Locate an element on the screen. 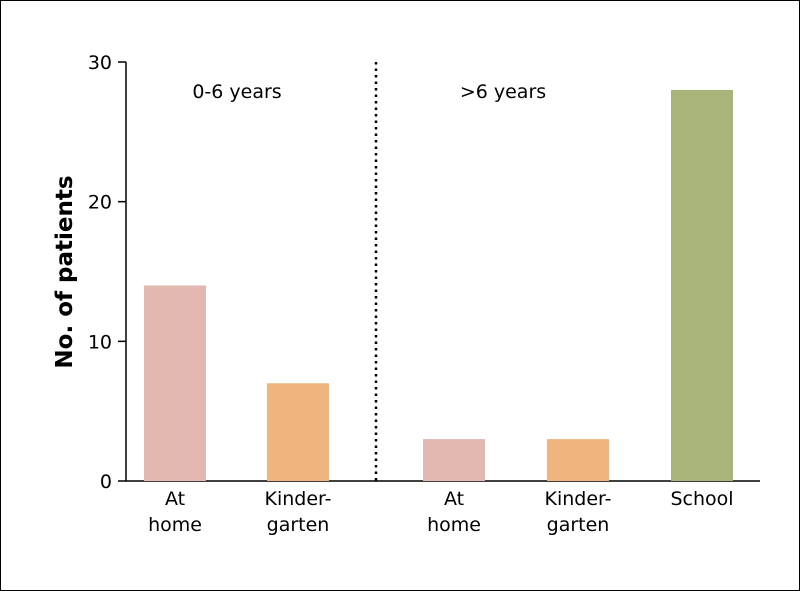 The height and width of the screenshot is (591, 800). y-ticks: 0 10 20 30 is located at coordinates (107, 272).